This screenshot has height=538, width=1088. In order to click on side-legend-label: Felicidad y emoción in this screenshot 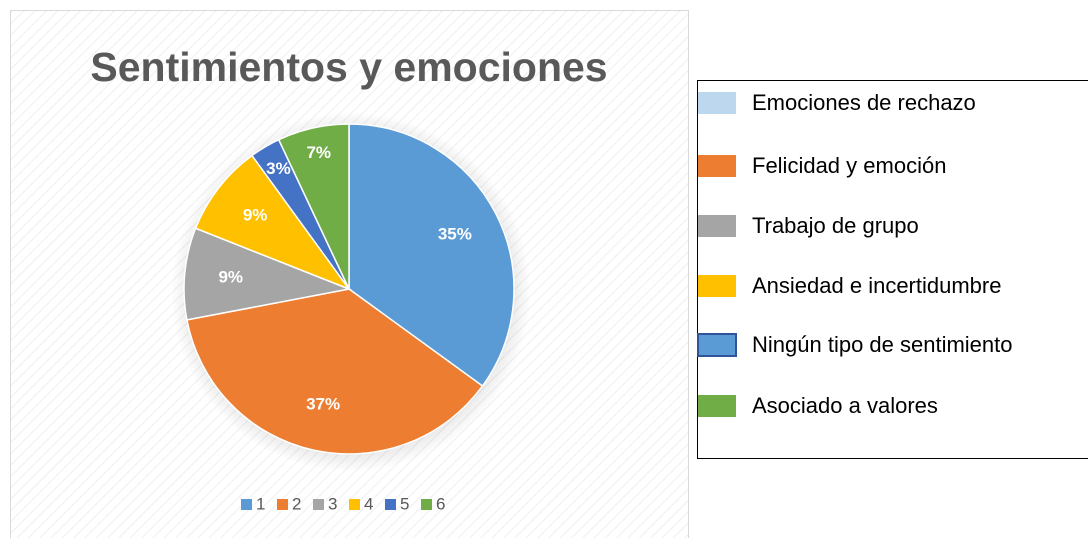, I will do `click(849, 165)`.